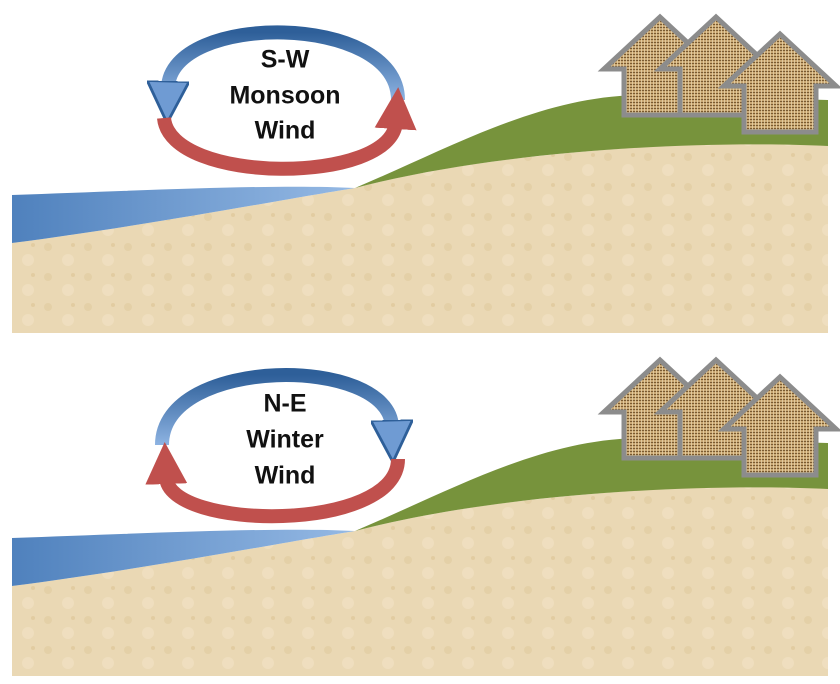  I want to click on label-line: S-W, so click(285, 60).